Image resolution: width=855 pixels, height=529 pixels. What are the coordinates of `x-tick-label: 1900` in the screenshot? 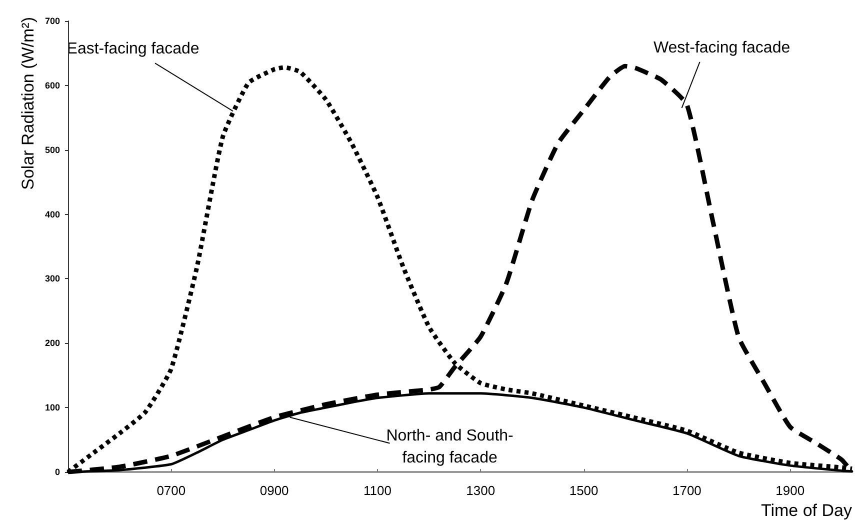 It's located at (790, 490).